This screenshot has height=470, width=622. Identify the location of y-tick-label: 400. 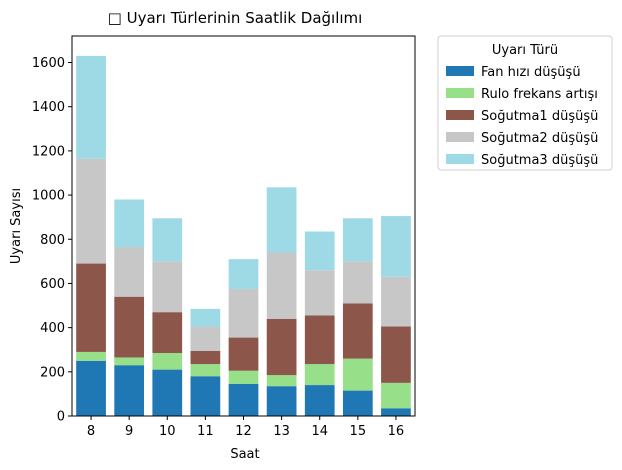
(52, 328).